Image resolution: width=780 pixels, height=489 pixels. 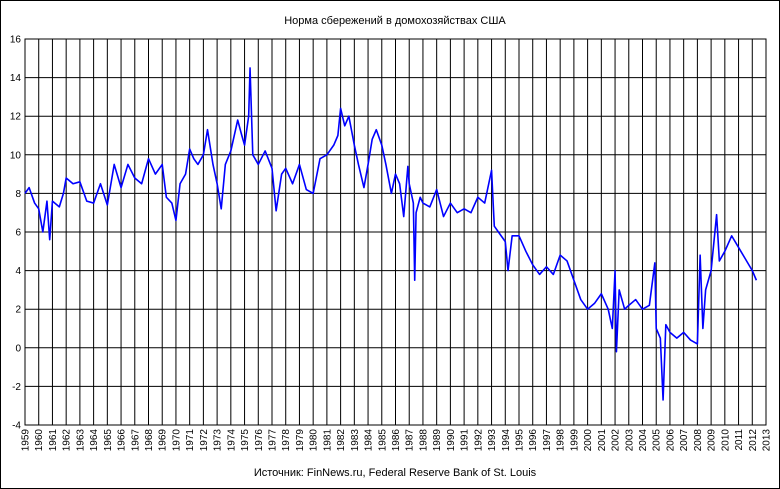 I want to click on x-tick-label: 1975, so click(x=245, y=440).